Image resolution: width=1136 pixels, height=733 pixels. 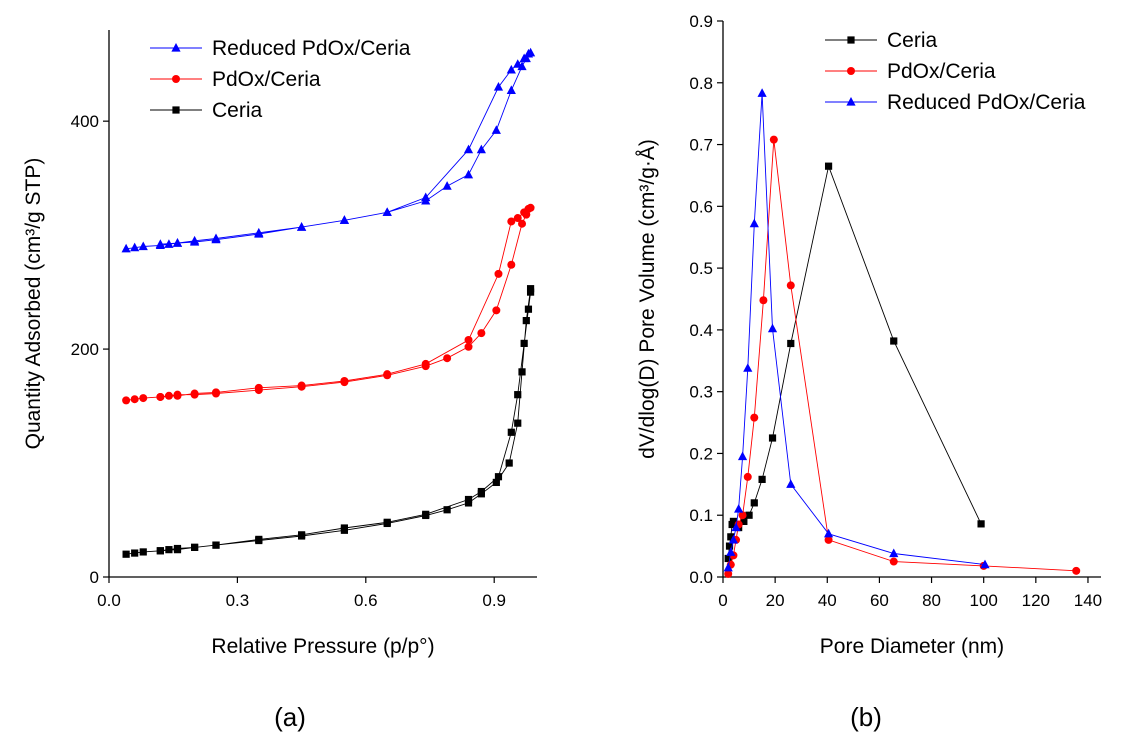 I want to click on chart-b-legend-marker-pdox-ceria, so click(x=851, y=71).